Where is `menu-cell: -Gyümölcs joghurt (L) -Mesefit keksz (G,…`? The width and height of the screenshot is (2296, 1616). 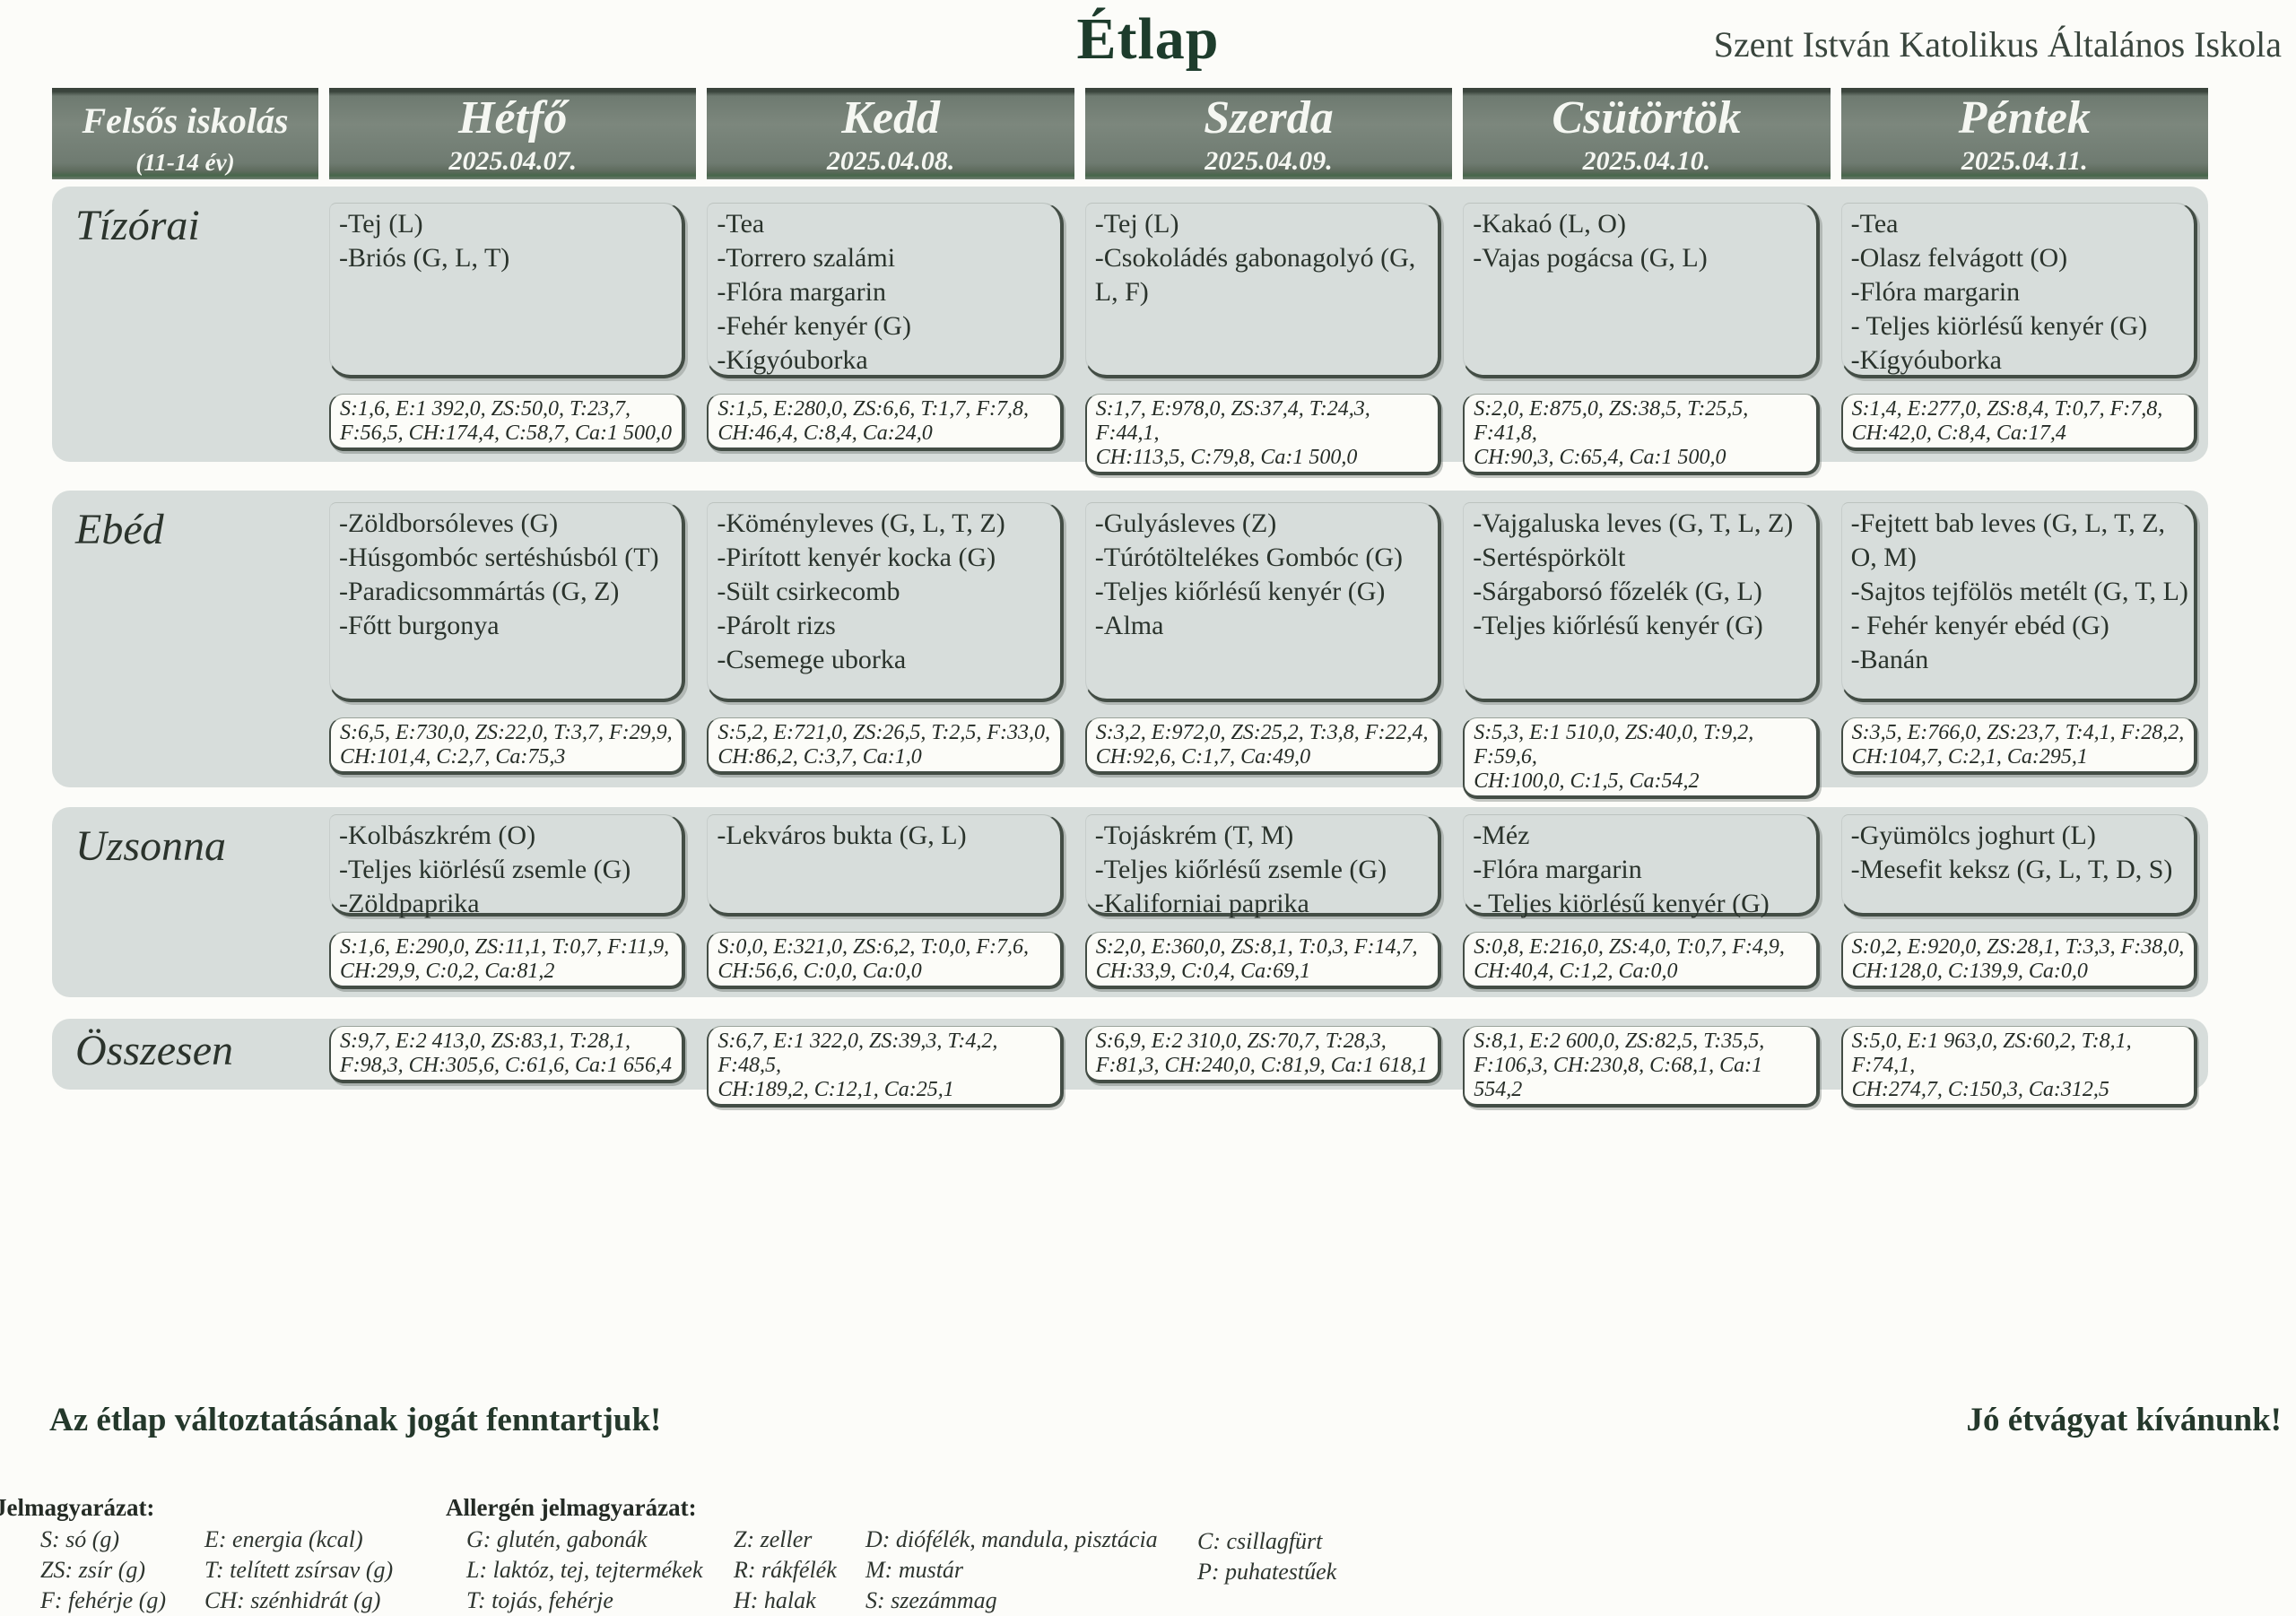 menu-cell: -Gyümölcs joghurt (L) -Mesefit keksz (G,… is located at coordinates (2024, 902).